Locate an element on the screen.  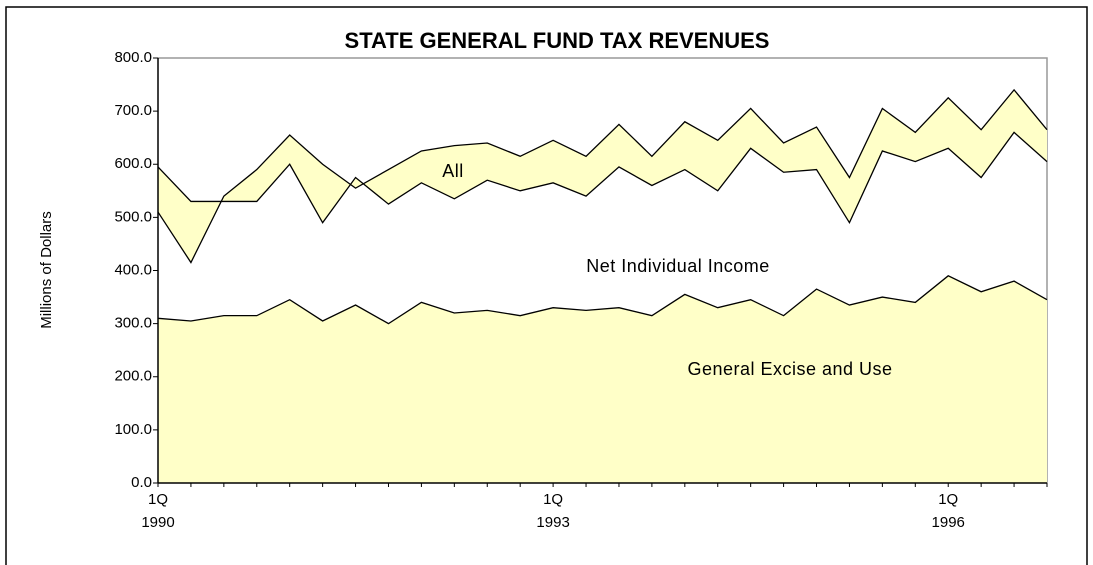
series-label: Net Individual Income is located at coordinates (678, 266).